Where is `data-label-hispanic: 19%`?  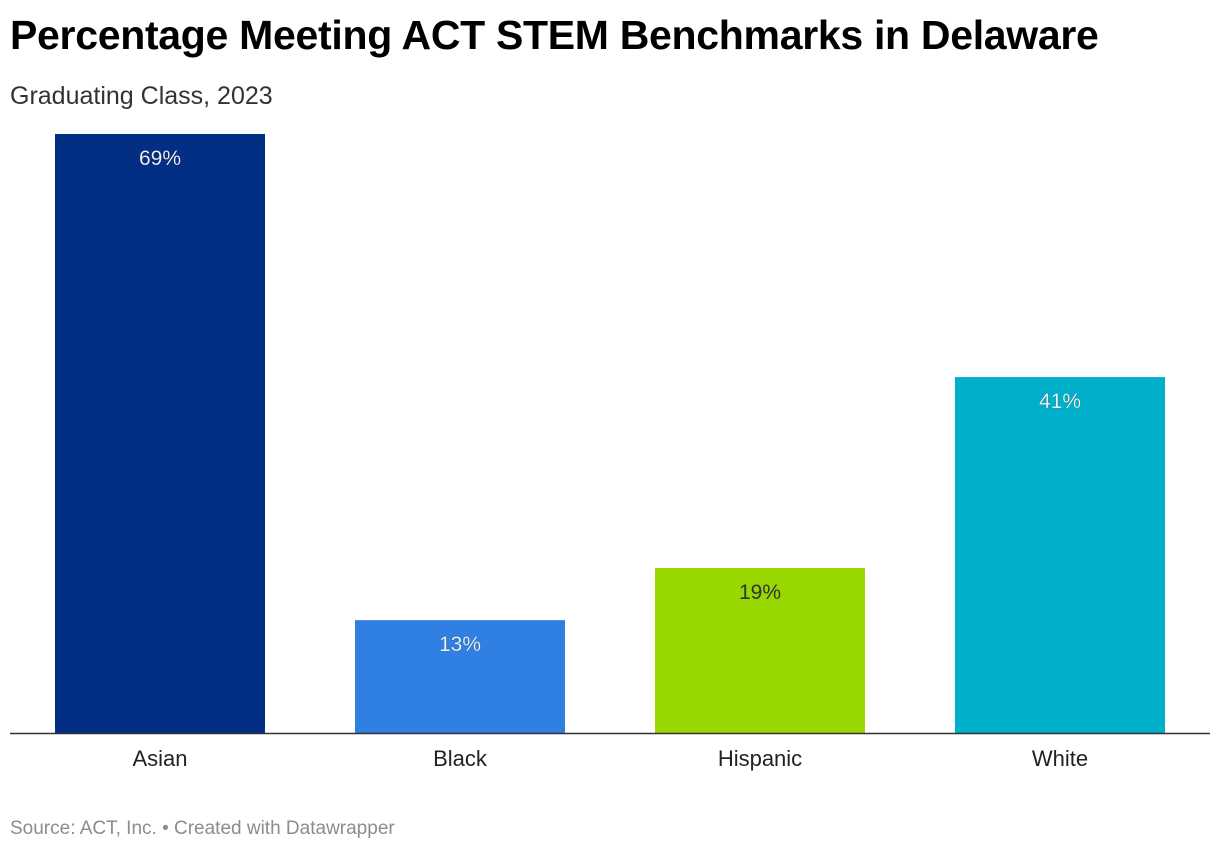
data-label-hispanic: 19% is located at coordinates (760, 592).